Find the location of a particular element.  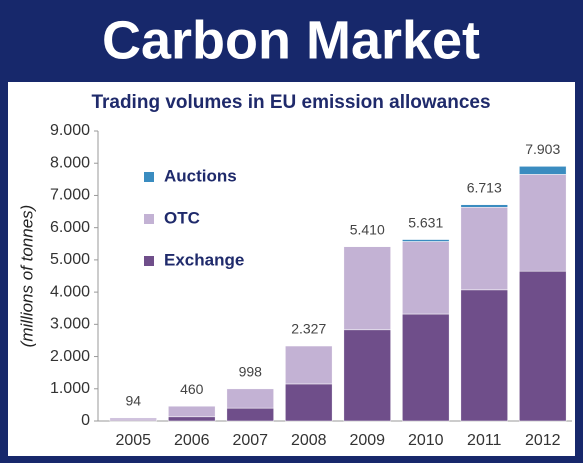

legend-label: Exchange is located at coordinates (204, 259).